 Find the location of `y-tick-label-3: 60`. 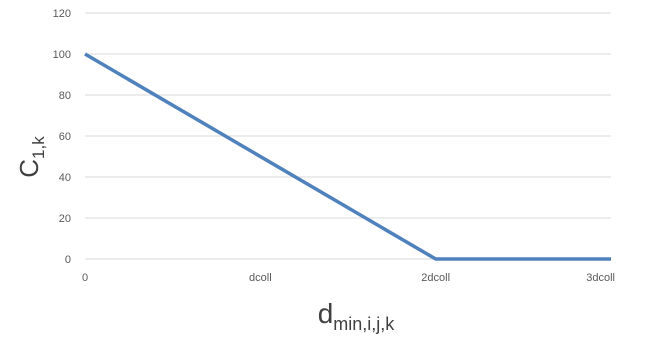

y-tick-label-3: 60 is located at coordinates (65, 137).